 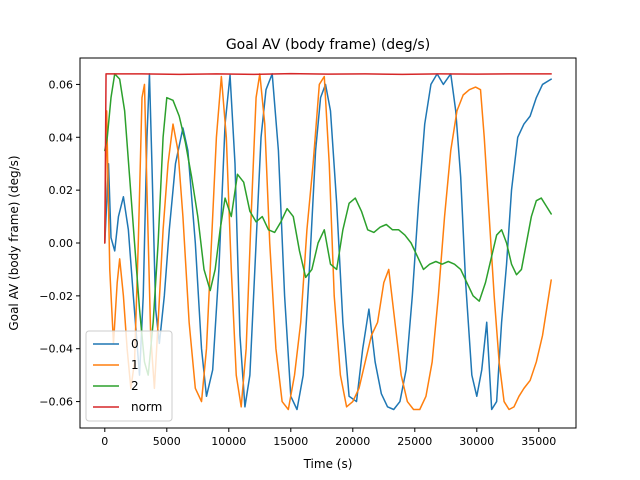 What do you see at coordinates (228, 441) in the screenshot?
I see `x-tick-label: 10000` at bounding box center [228, 441].